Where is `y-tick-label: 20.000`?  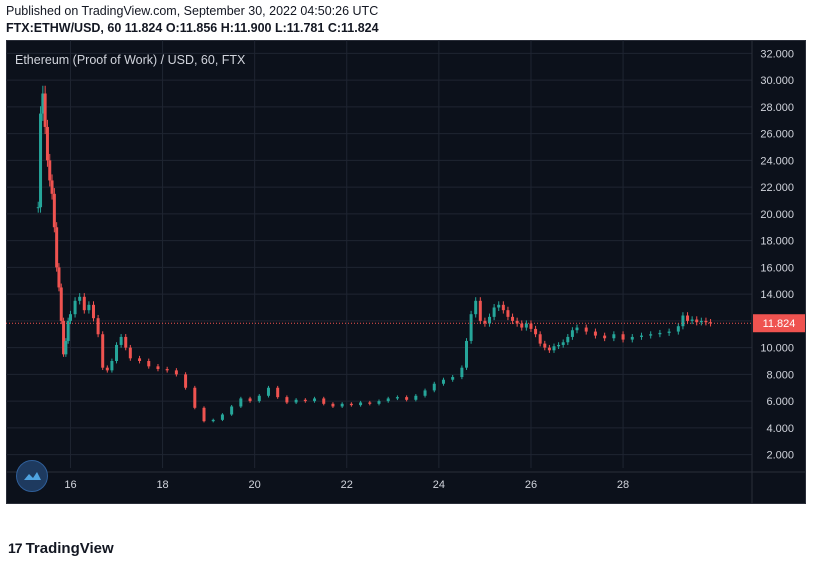
y-tick-label: 20.000 is located at coordinates (777, 215).